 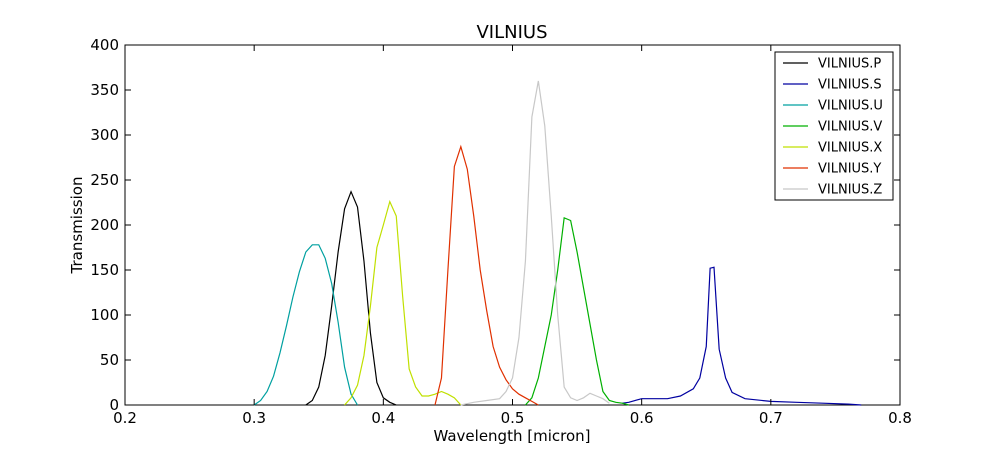 I want to click on legend-label: VILNIUS.P, so click(x=849, y=64).